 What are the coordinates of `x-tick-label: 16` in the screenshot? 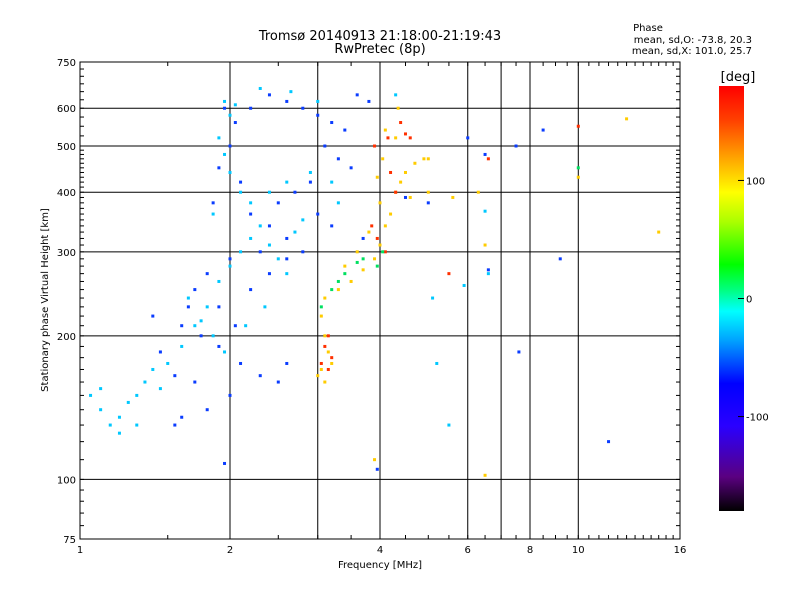 It's located at (680, 550).